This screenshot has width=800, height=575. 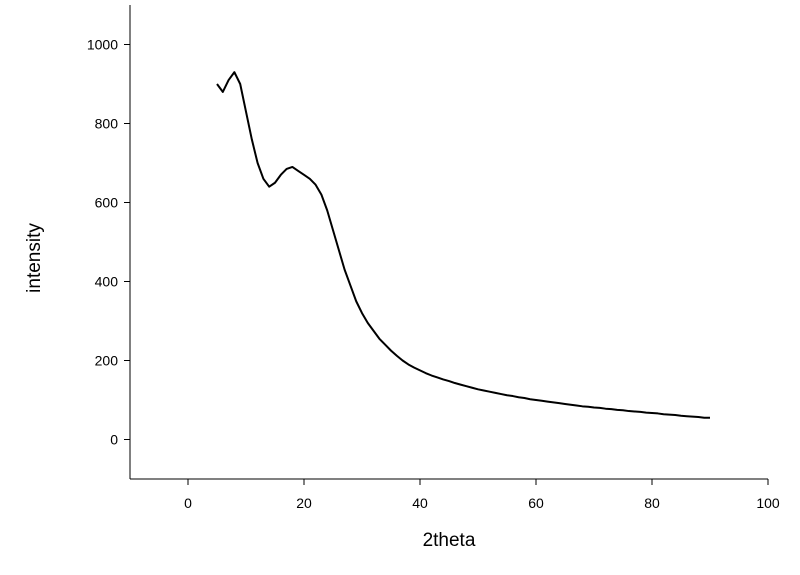 What do you see at coordinates (34, 258) in the screenshot?
I see `y-axis-title: intensity` at bounding box center [34, 258].